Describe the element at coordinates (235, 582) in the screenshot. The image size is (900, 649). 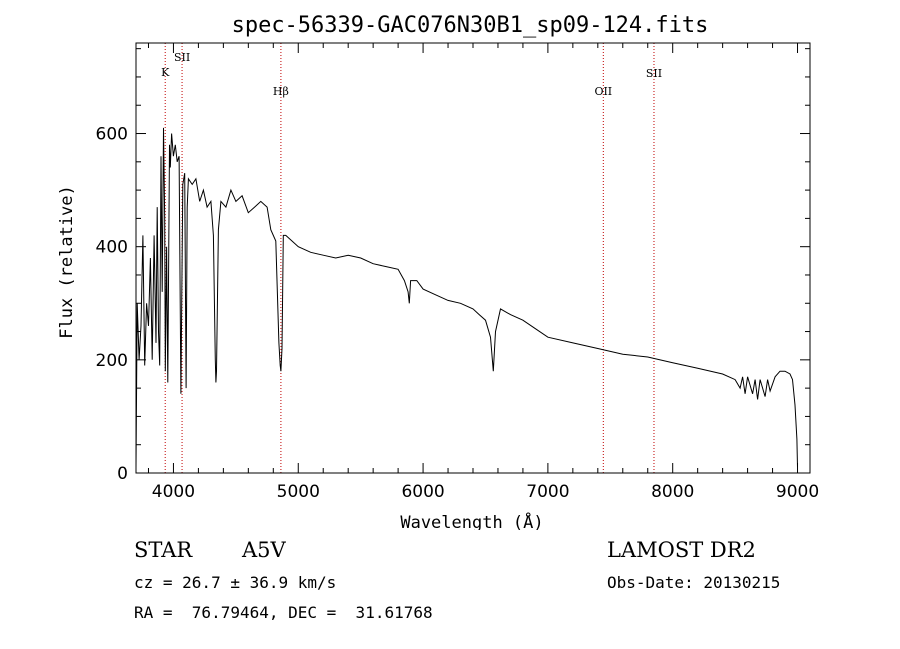
I see `redshift-velocity: cz = 26.7 ± 36.9 km/s` at that location.